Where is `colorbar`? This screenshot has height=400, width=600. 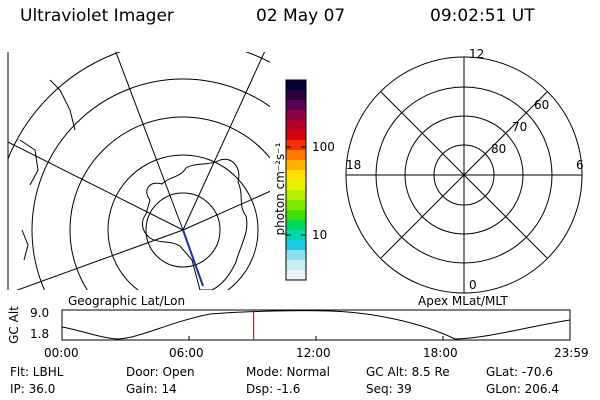 colorbar is located at coordinates (296, 180).